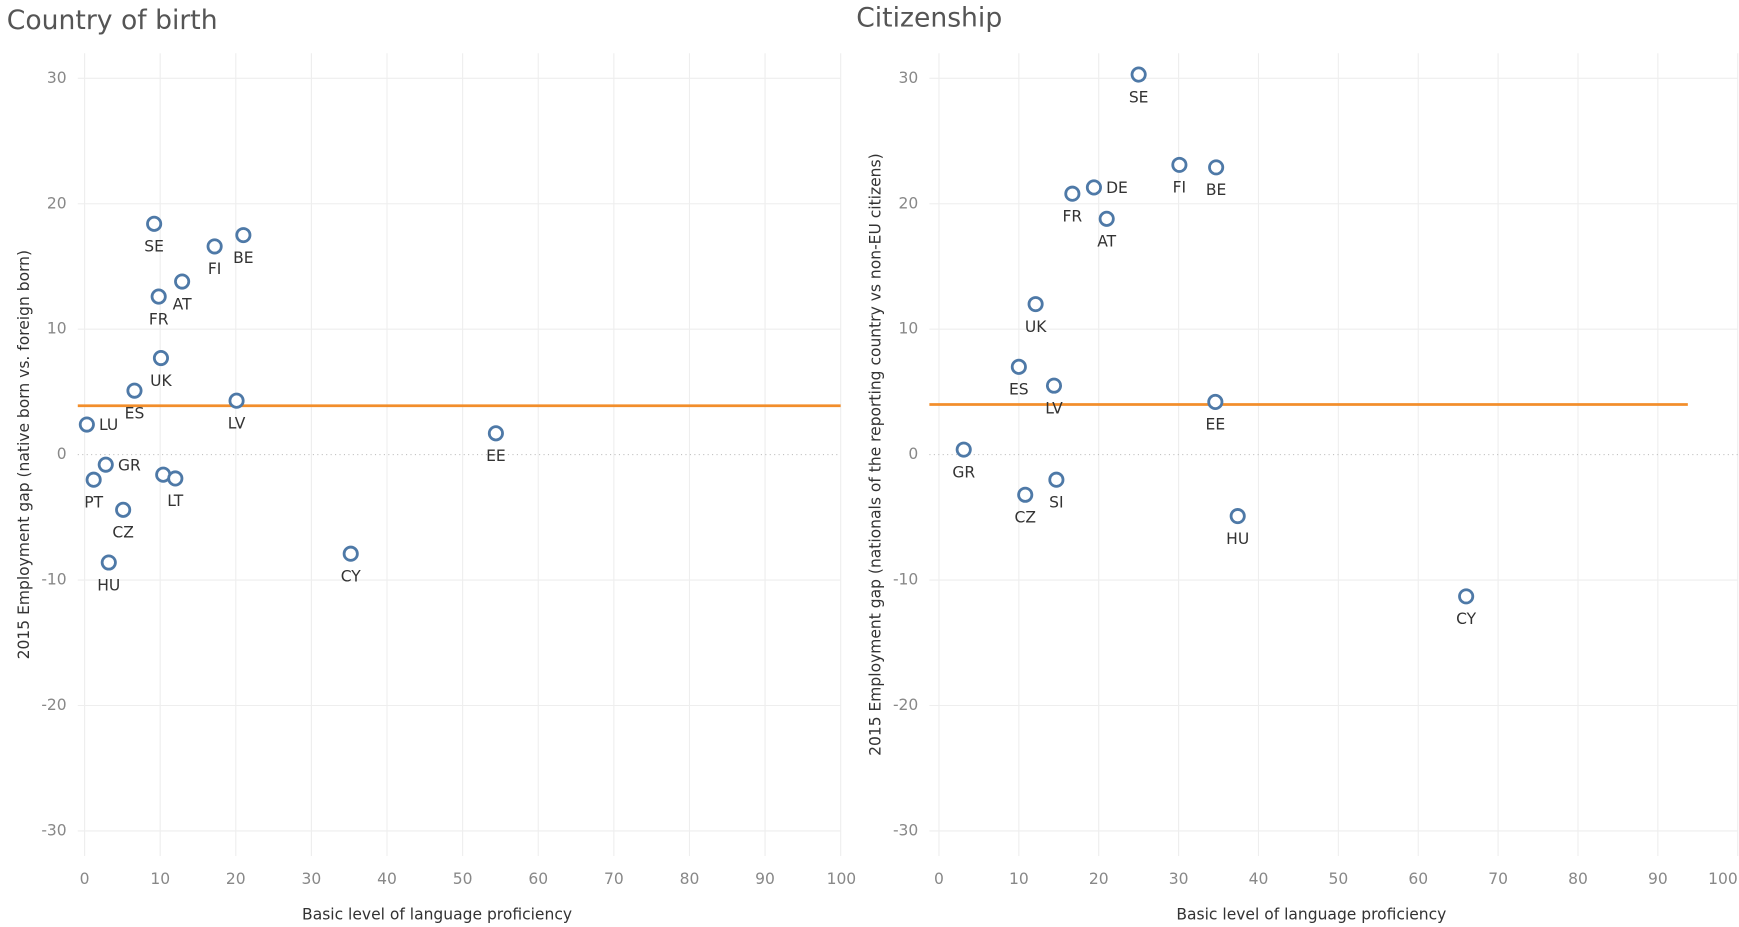 The image size is (1739, 927). Describe the element at coordinates (108, 425) in the screenshot. I see `point-label: LU` at that location.